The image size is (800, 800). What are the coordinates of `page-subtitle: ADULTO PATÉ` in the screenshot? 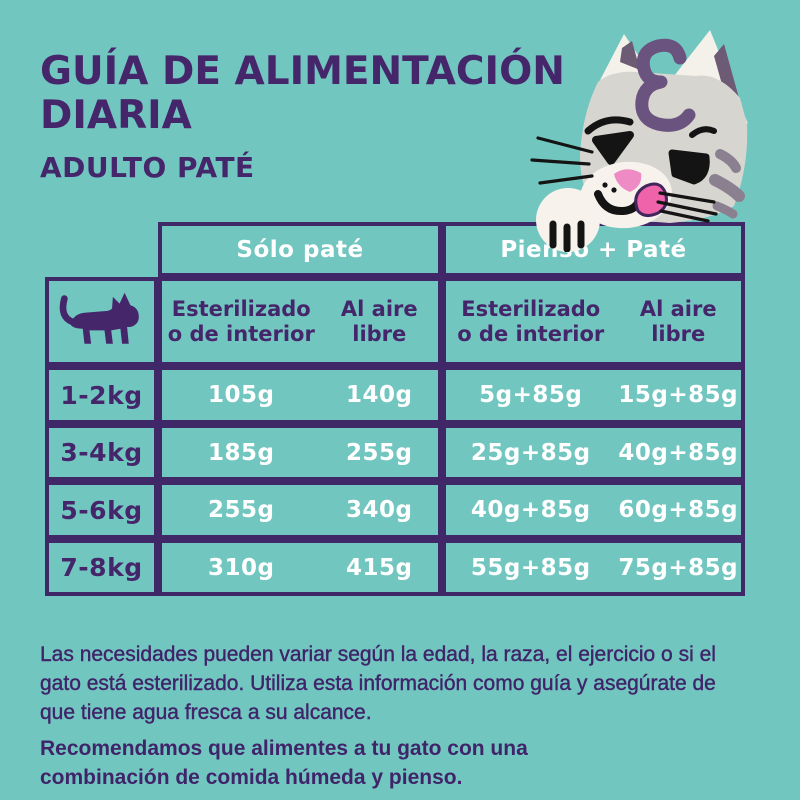 It's located at (147, 168).